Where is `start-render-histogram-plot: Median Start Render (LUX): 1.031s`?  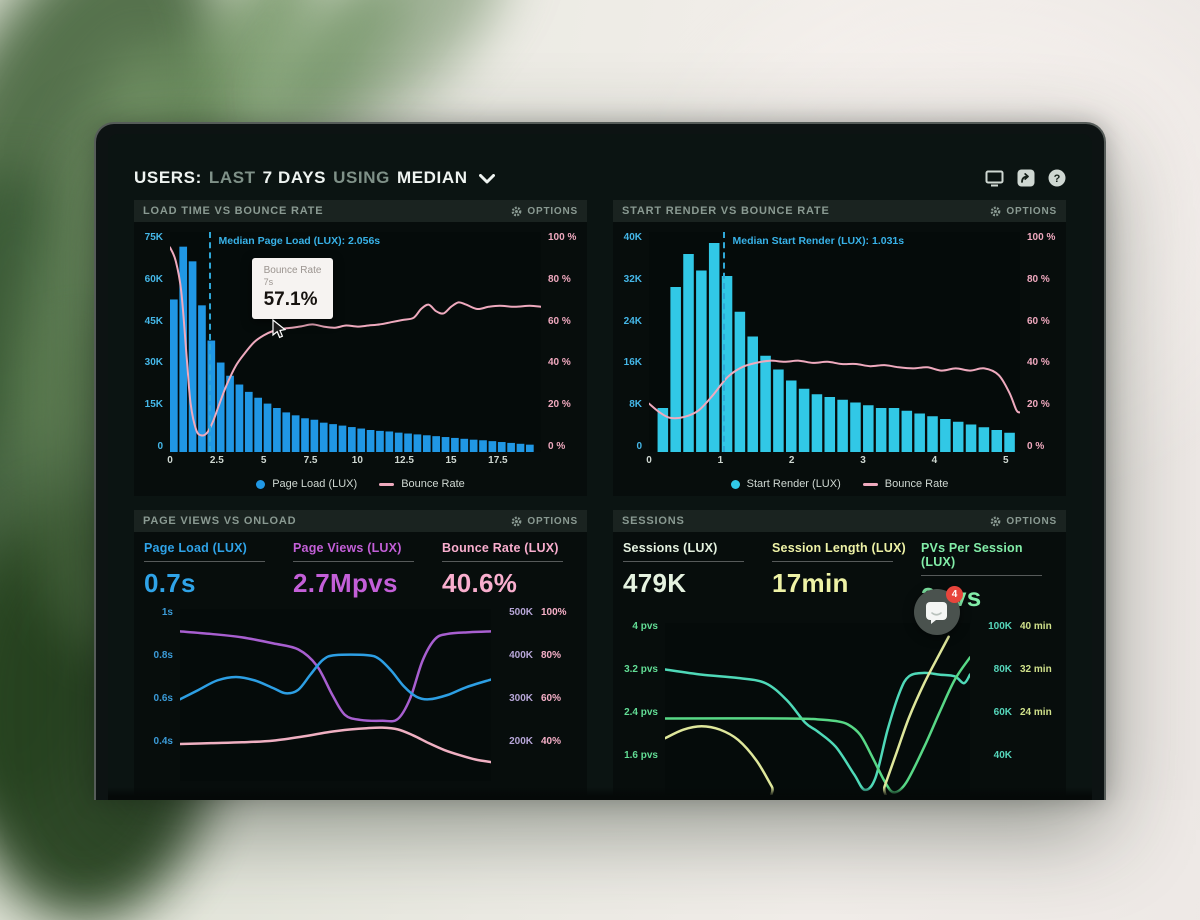 start-render-histogram-plot: Median Start Render (LUX): 1.031s is located at coordinates (834, 342).